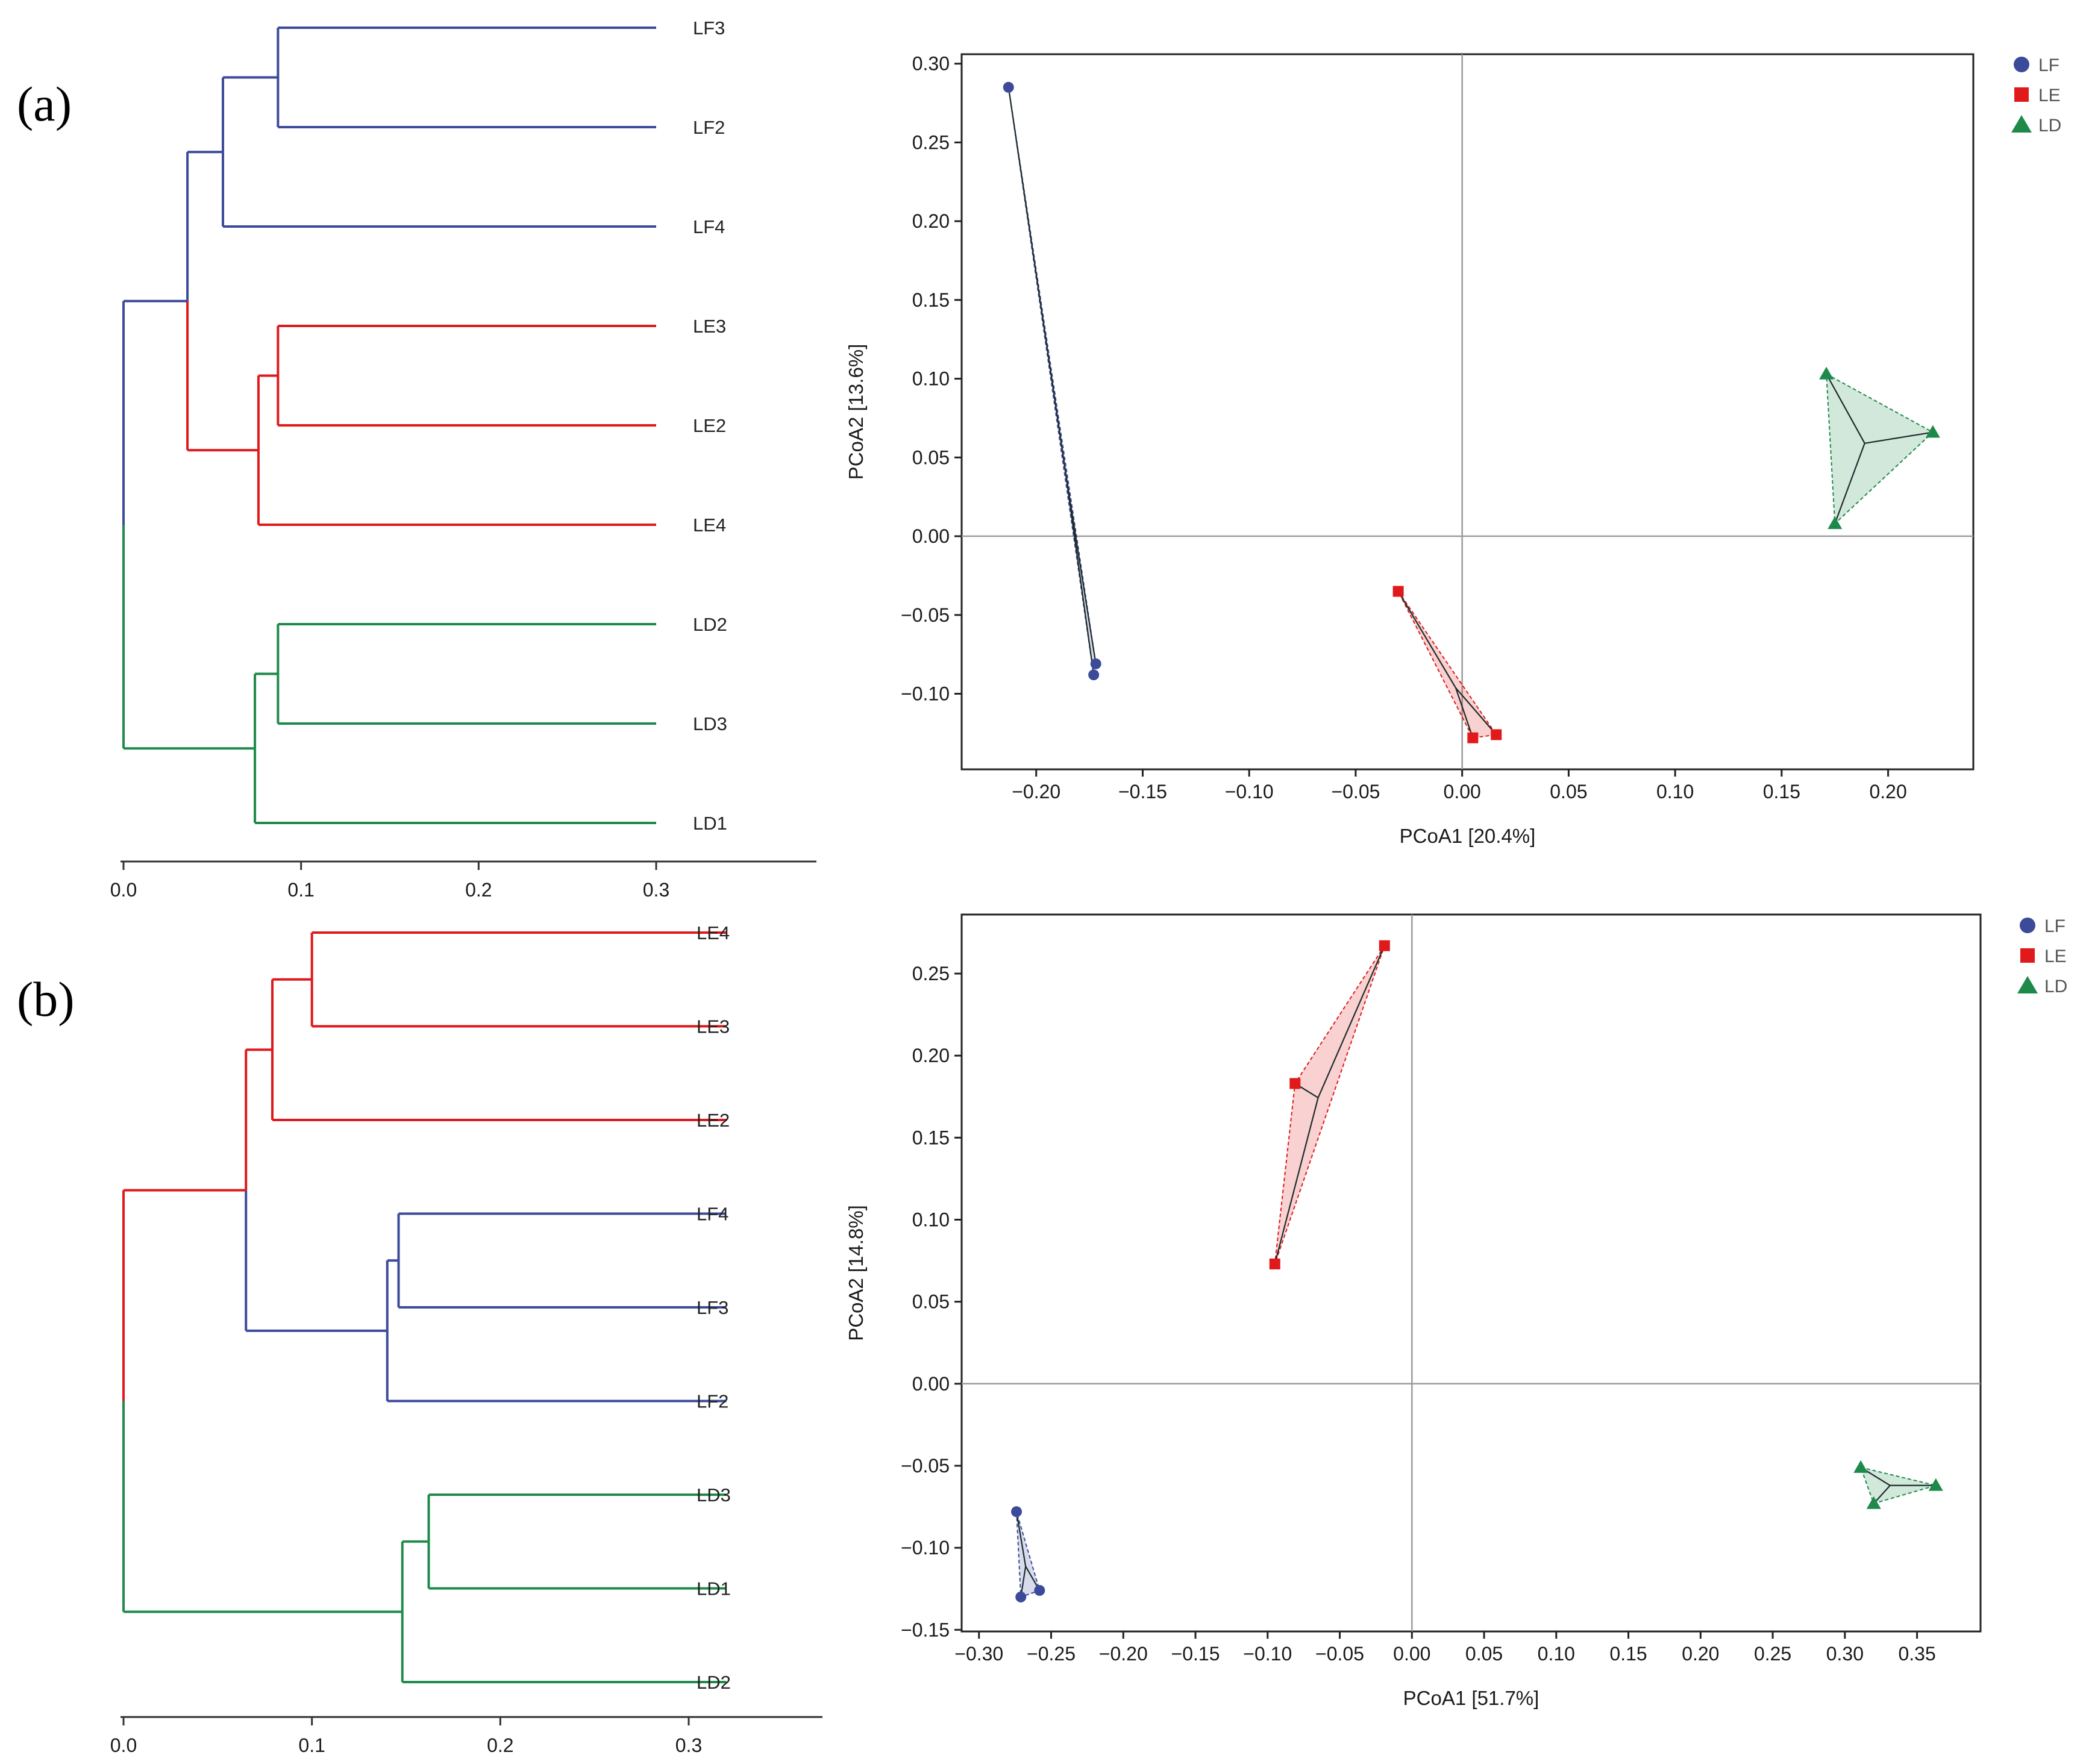 The width and height of the screenshot is (2089, 1764). Describe the element at coordinates (713, 1214) in the screenshot. I see `leaf-label-lf4: LF4` at that location.